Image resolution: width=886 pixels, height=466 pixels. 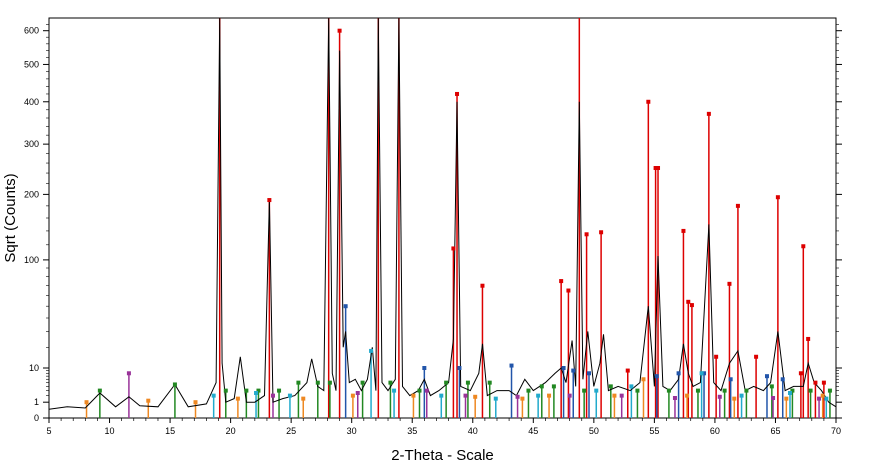 What do you see at coordinates (352, 431) in the screenshot?
I see `x-tick-label: 30` at bounding box center [352, 431].